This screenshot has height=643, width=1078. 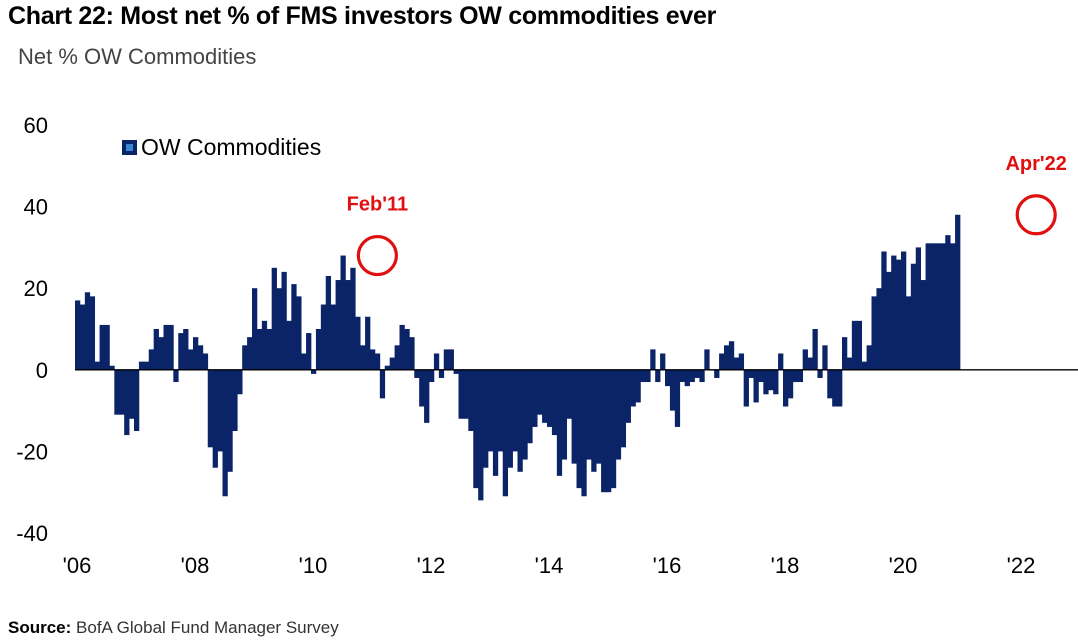 What do you see at coordinates (1036, 215) in the screenshot?
I see `annotation-circle` at bounding box center [1036, 215].